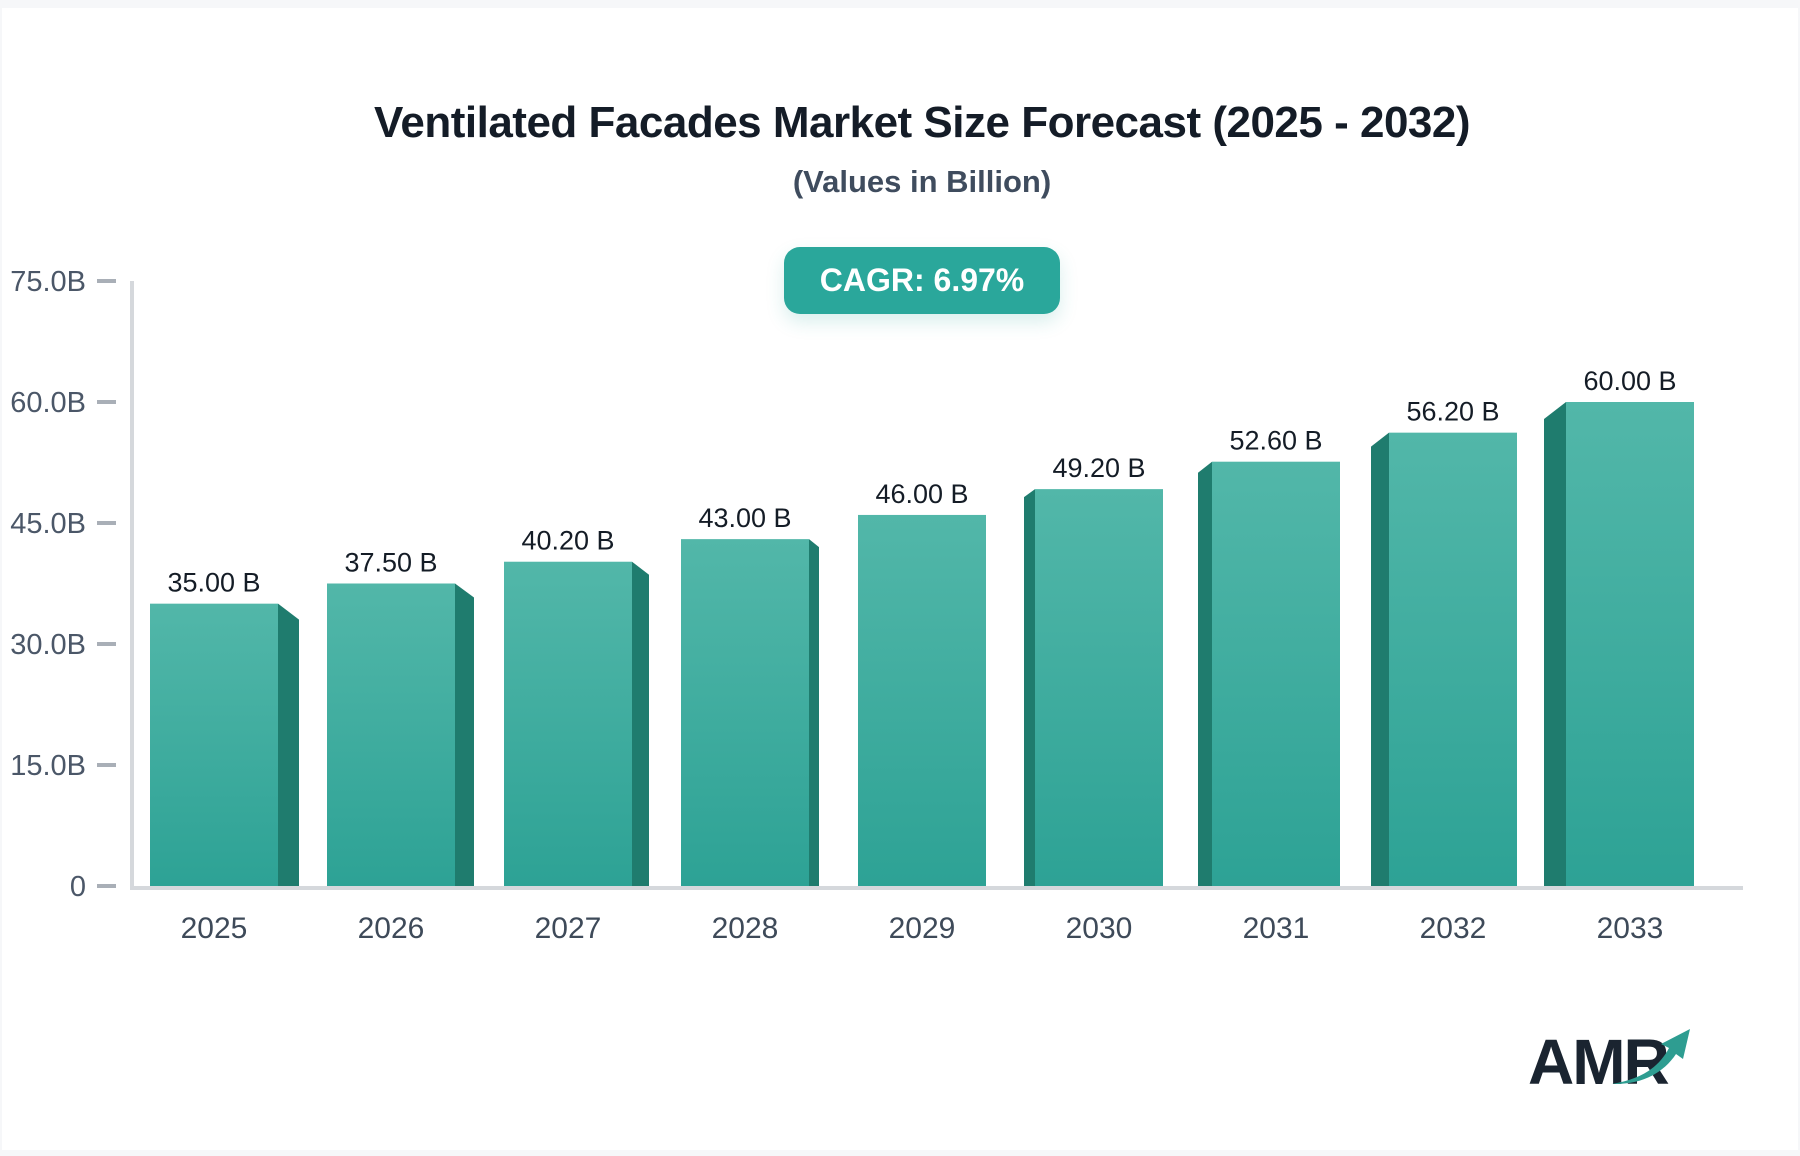 The width and height of the screenshot is (1800, 1156). Describe the element at coordinates (48, 524) in the screenshot. I see `y-tick-label: 45.0B` at that location.